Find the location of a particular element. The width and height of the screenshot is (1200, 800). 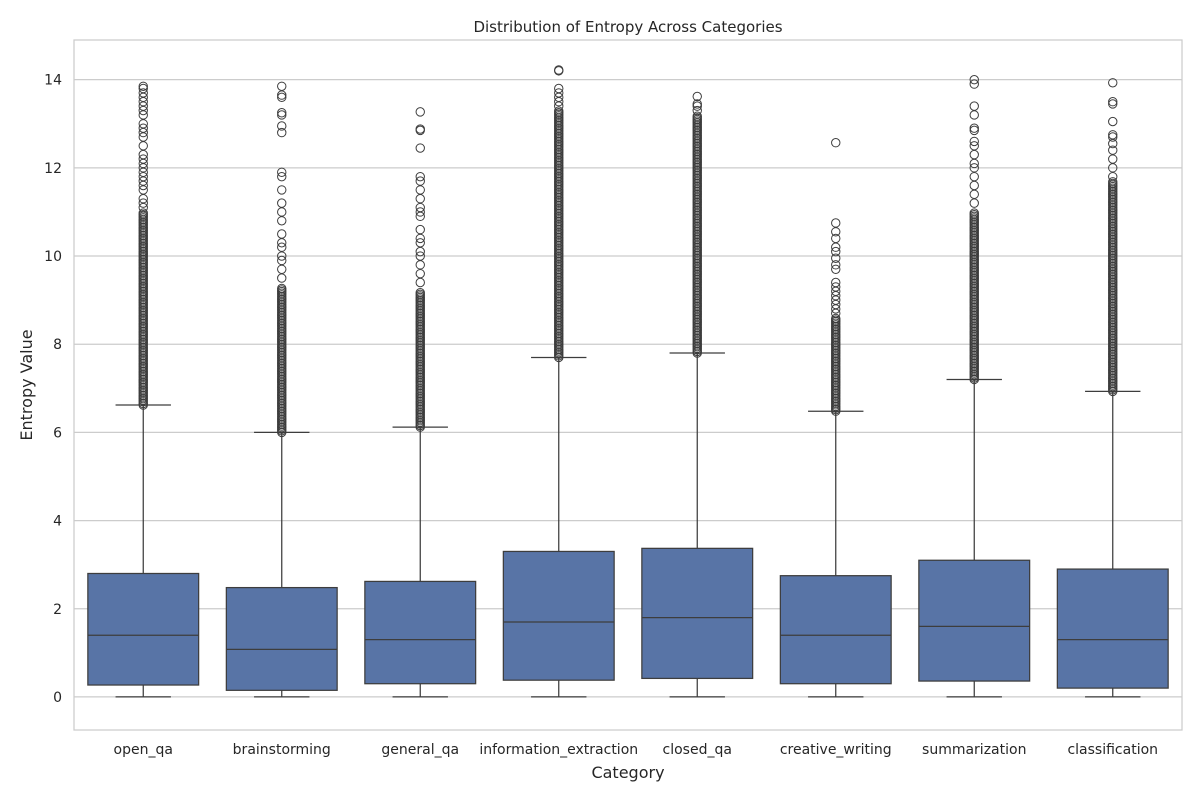

box-classification is located at coordinates (1112, 388).